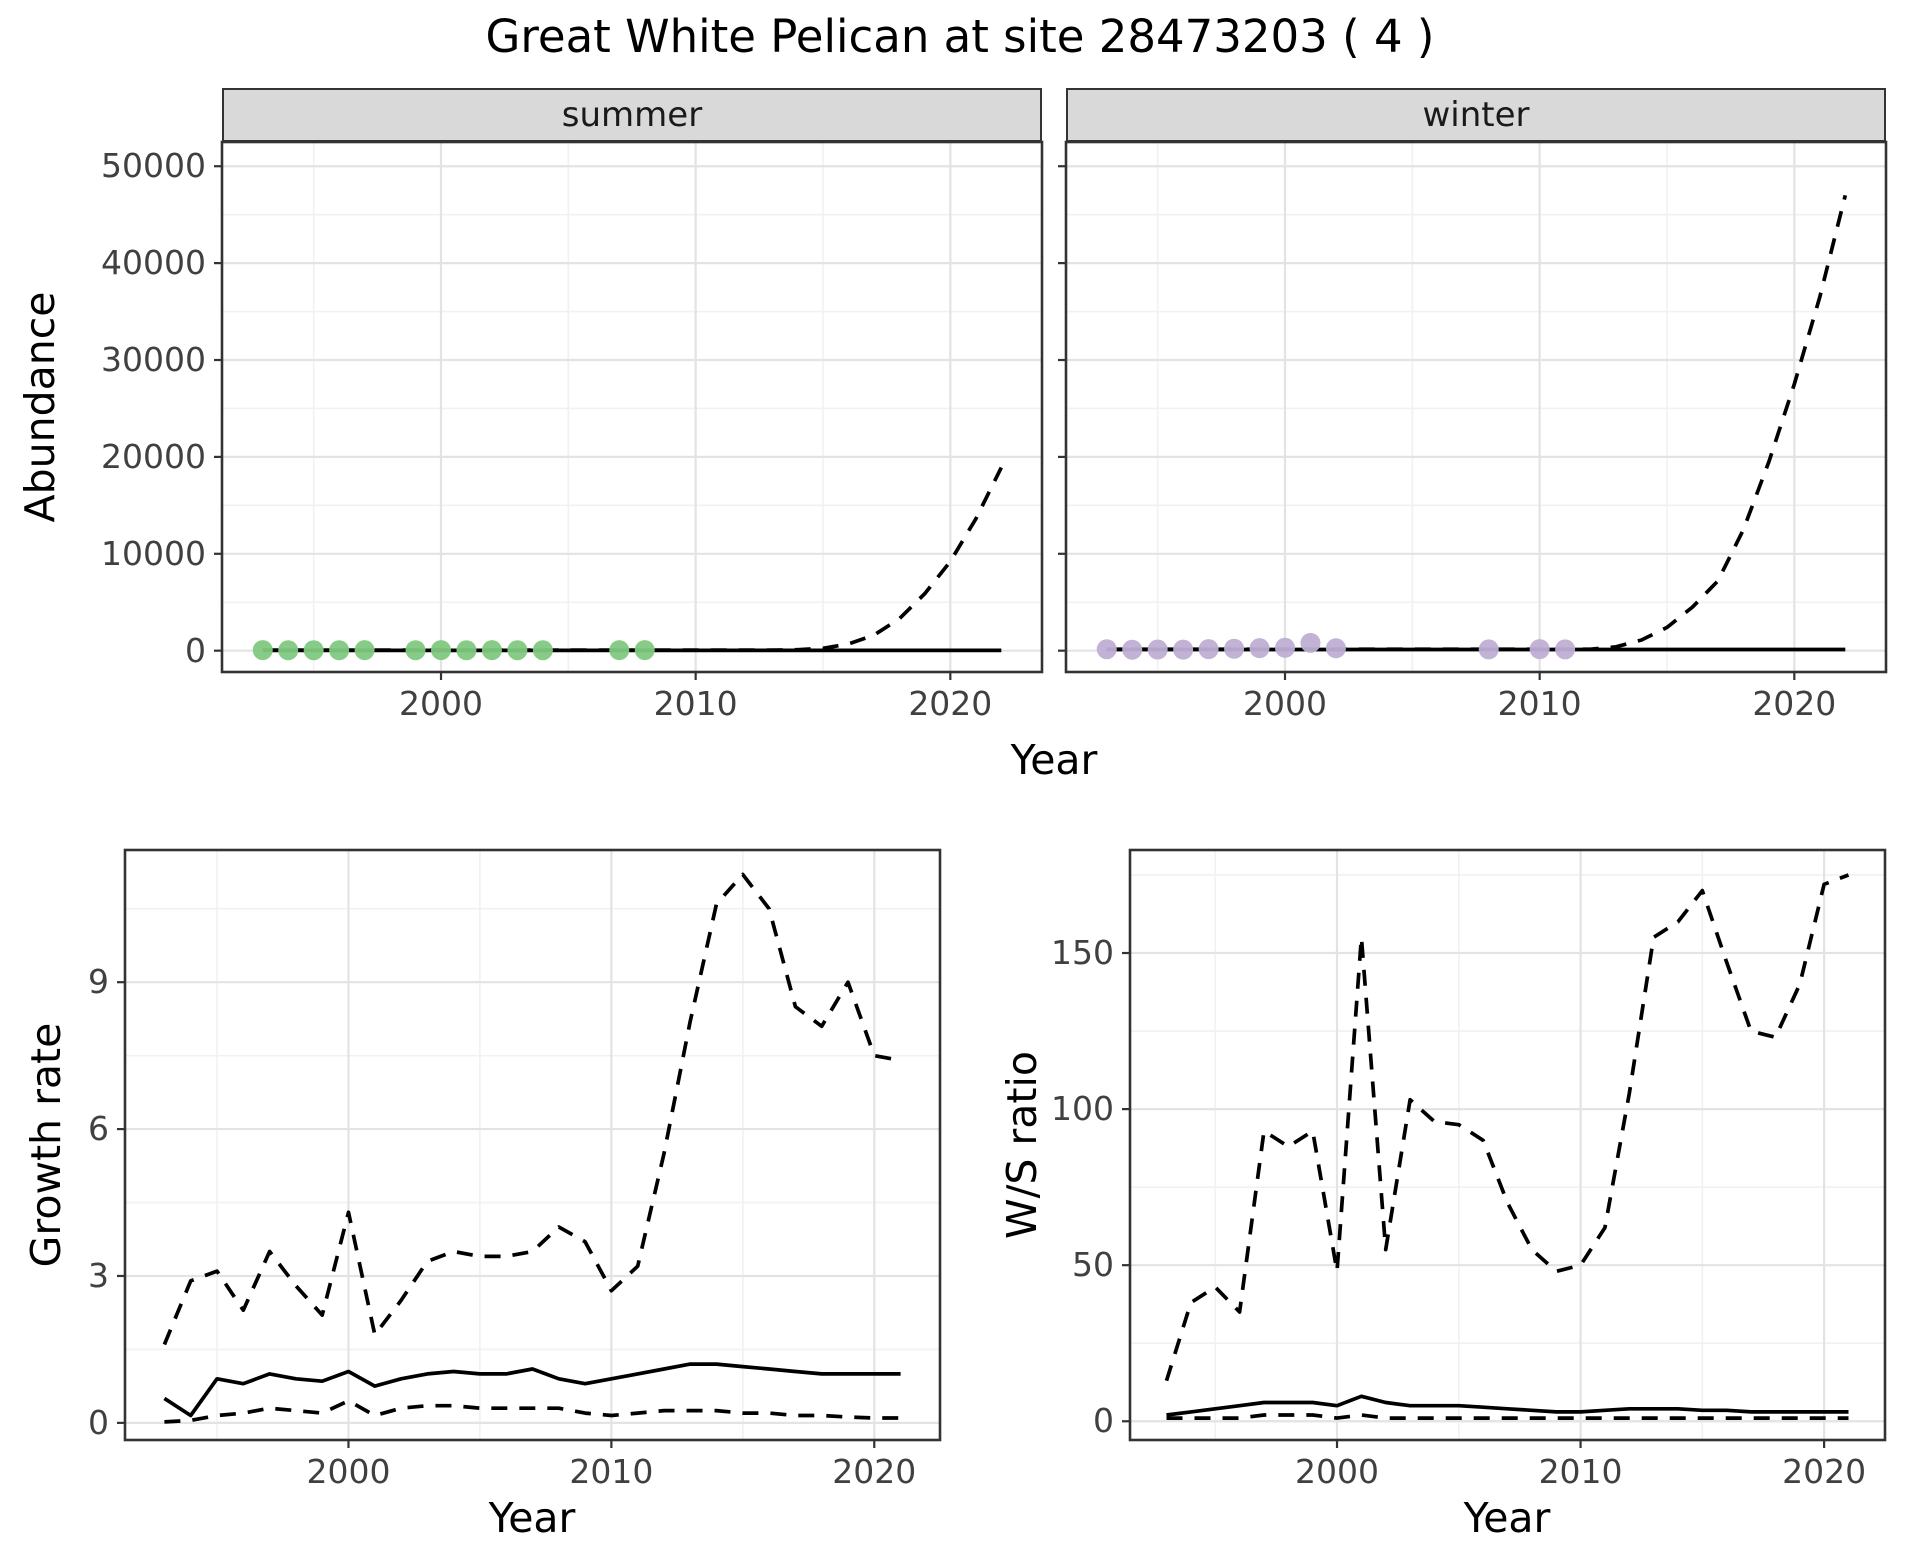  I want to click on y-tick-label: 9, so click(98, 982).